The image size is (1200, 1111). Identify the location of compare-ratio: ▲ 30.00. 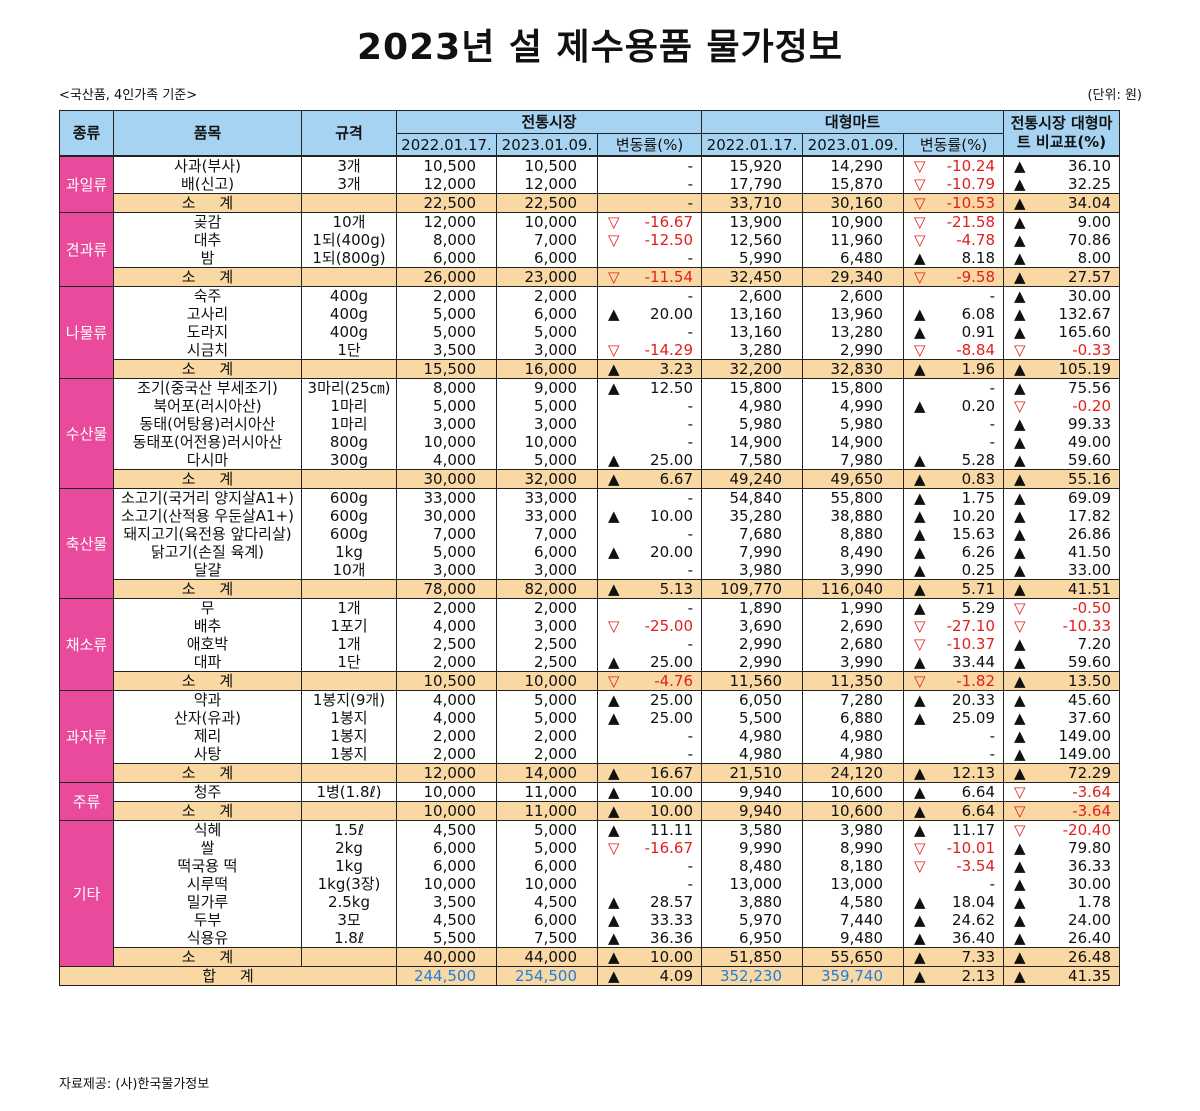
(1061, 295).